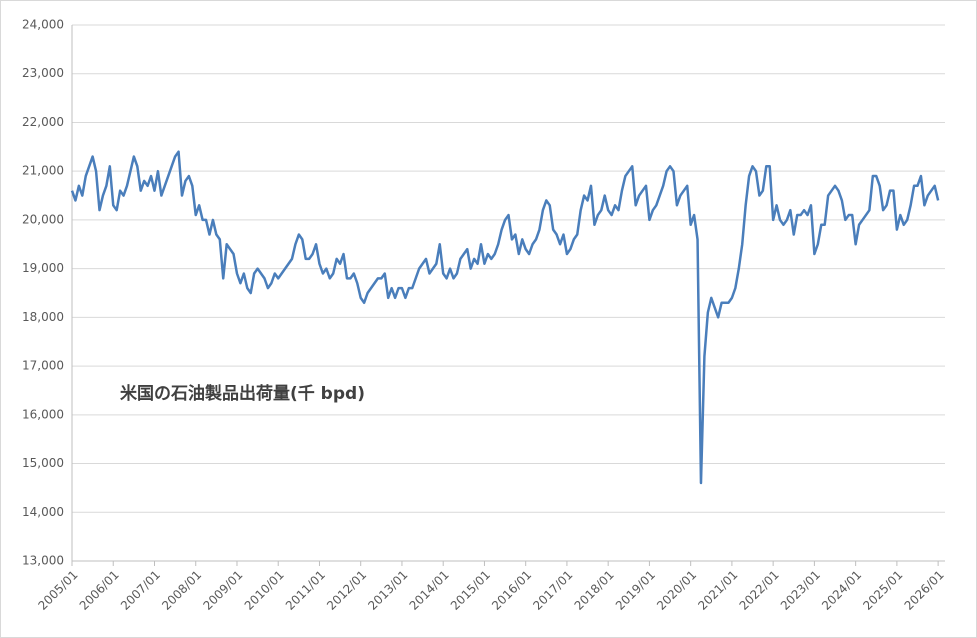 Image resolution: width=977 pixels, height=638 pixels. Describe the element at coordinates (43, 25) in the screenshot. I see `y-tick-label: 24,000` at that location.